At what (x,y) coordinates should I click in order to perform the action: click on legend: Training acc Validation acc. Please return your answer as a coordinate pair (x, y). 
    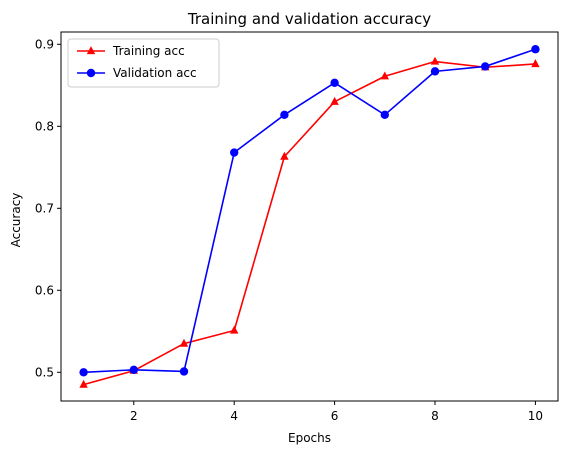
    Looking at the image, I should click on (143, 63).